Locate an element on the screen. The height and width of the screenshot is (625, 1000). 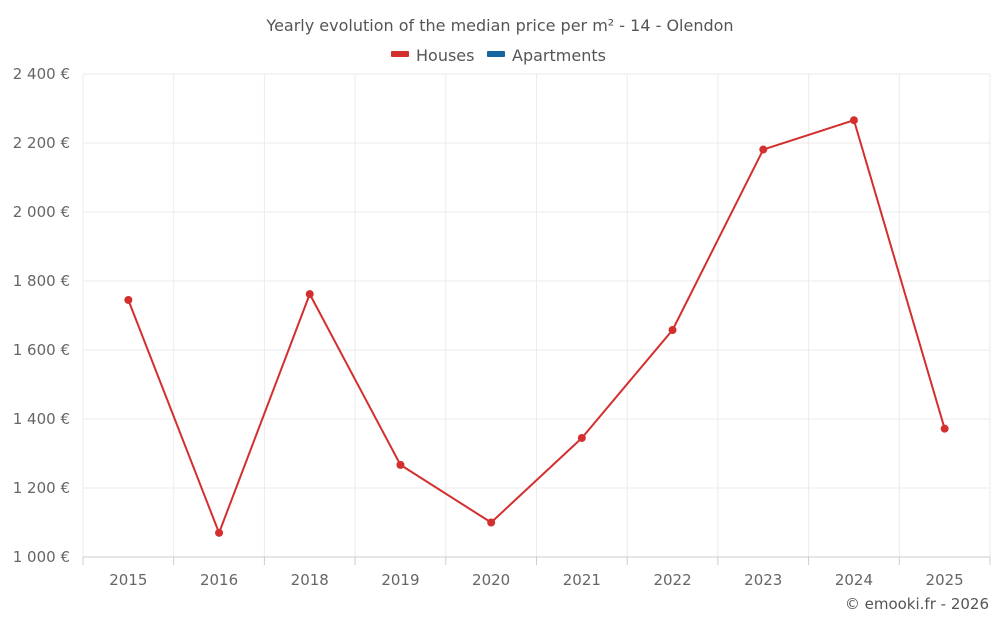
y-tick-label: 1 600 € is located at coordinates (41, 350).